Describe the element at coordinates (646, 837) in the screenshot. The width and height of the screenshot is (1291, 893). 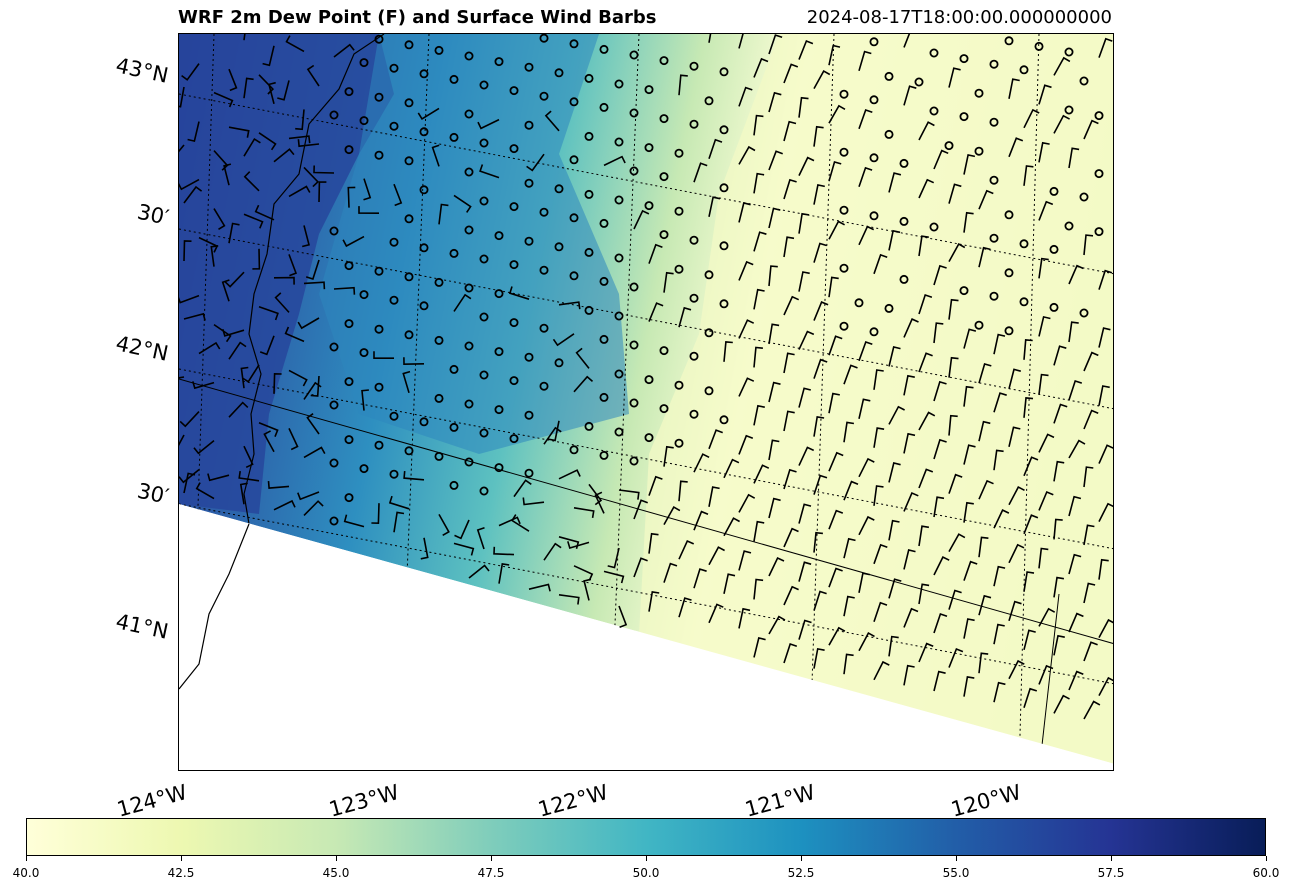
I see `colorbar` at that location.